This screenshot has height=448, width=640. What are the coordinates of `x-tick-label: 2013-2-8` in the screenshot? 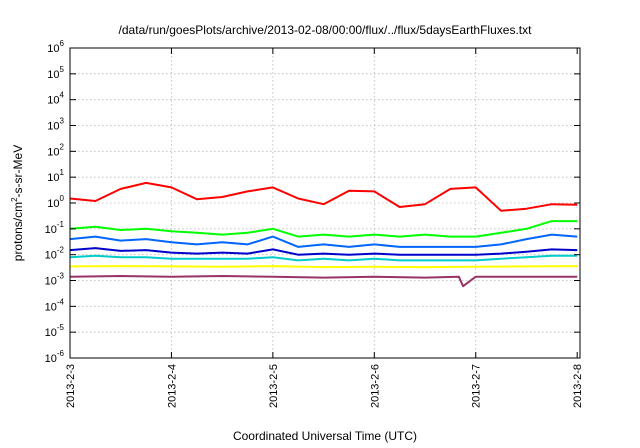 It's located at (578, 386).